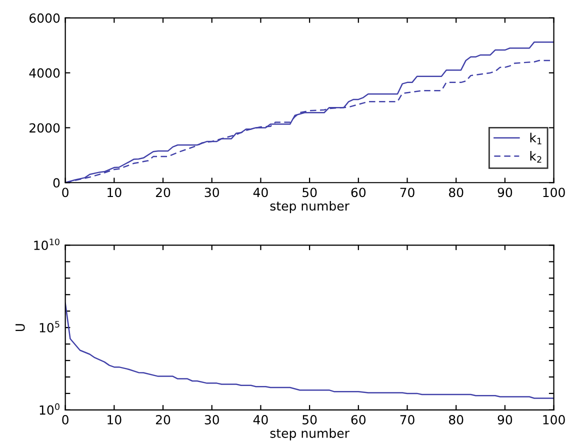  What do you see at coordinates (45, 128) in the screenshot?
I see `y-tick-label: 2000` at bounding box center [45, 128].